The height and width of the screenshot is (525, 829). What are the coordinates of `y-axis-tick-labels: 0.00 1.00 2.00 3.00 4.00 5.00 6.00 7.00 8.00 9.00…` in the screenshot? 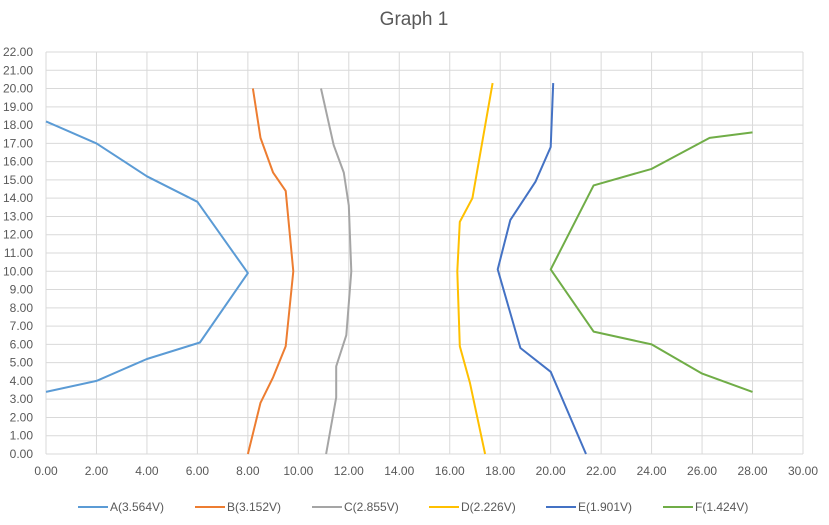 It's located at (18, 253).